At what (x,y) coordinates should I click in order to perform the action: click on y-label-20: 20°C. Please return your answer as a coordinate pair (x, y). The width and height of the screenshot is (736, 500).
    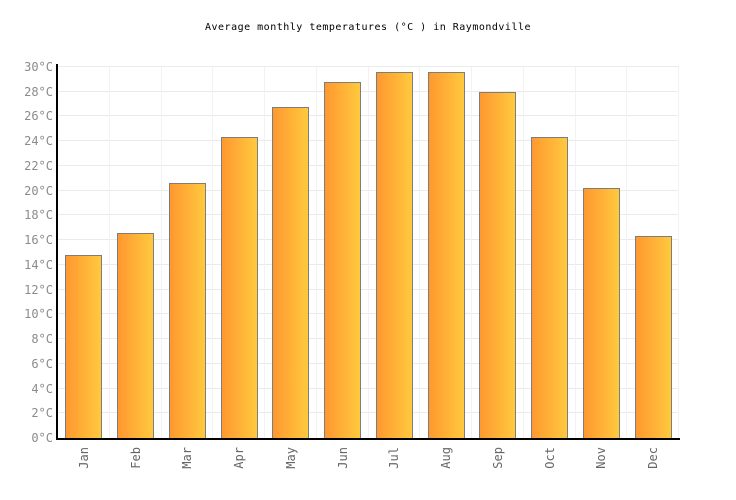
    Looking at the image, I should click on (38, 190).